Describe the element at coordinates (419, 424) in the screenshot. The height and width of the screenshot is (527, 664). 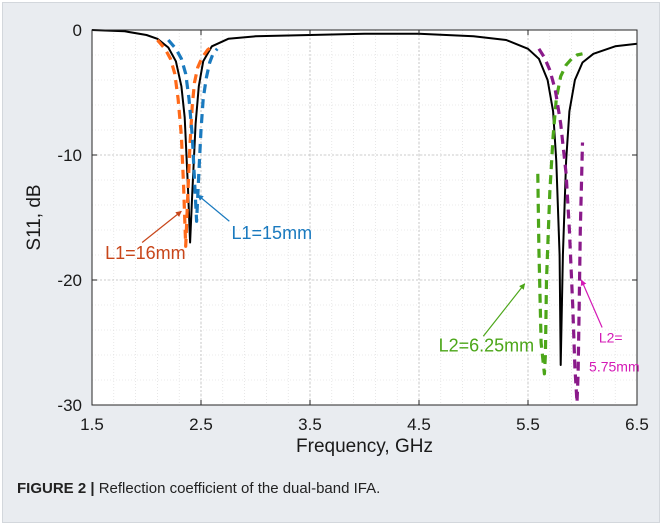
I see `x-tick-label: 4.5` at that location.